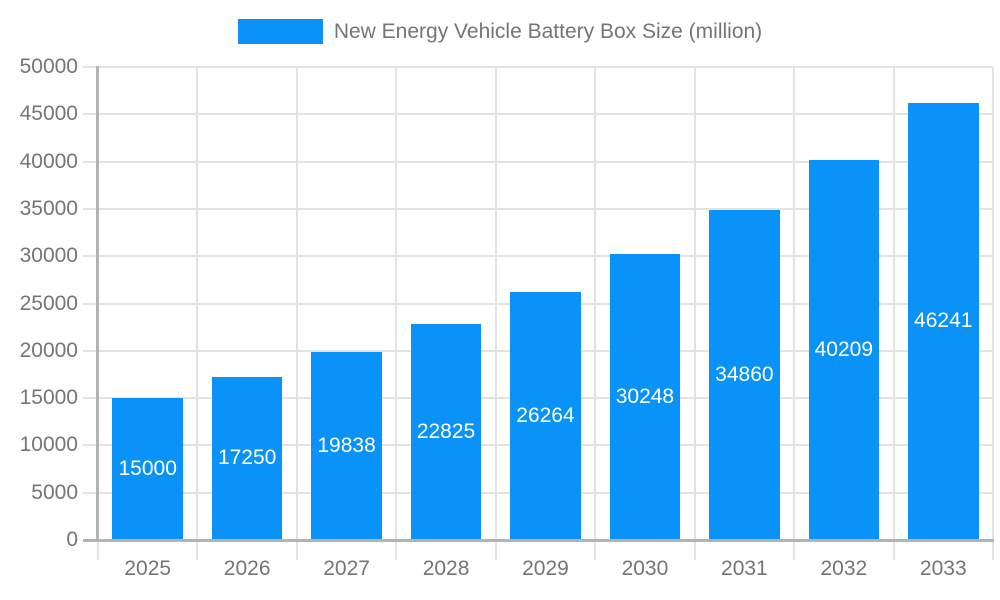  I want to click on bar-value-label: 26264, so click(545, 415).